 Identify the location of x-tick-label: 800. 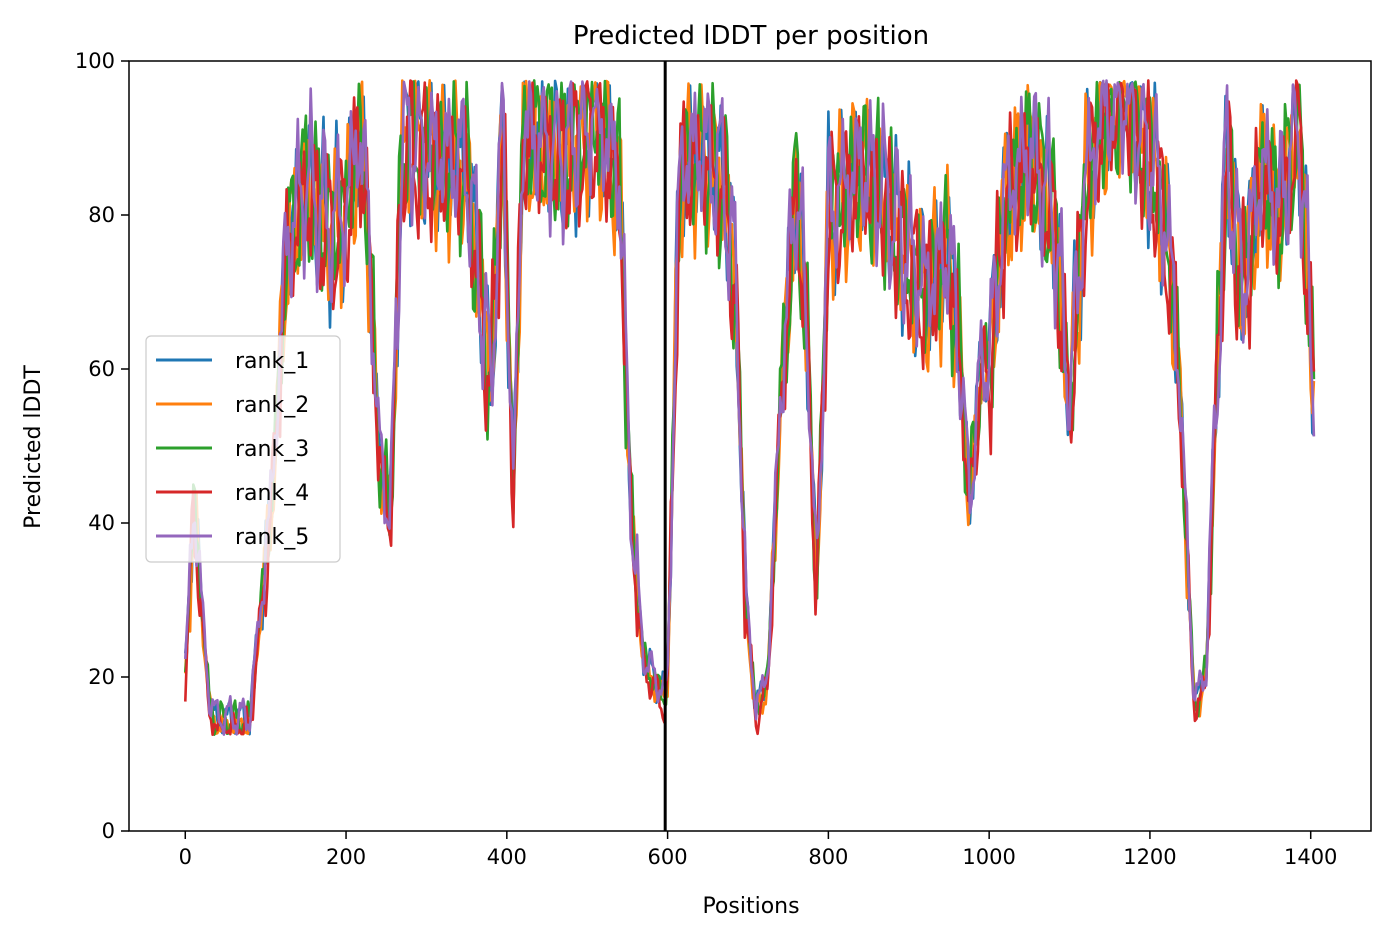
(828, 857).